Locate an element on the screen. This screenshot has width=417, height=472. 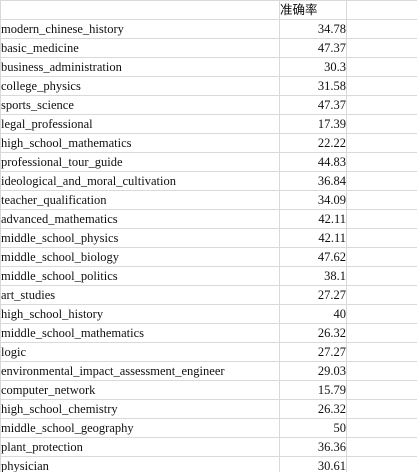
subject-cell: advanced_mathematics is located at coordinates (140, 219).